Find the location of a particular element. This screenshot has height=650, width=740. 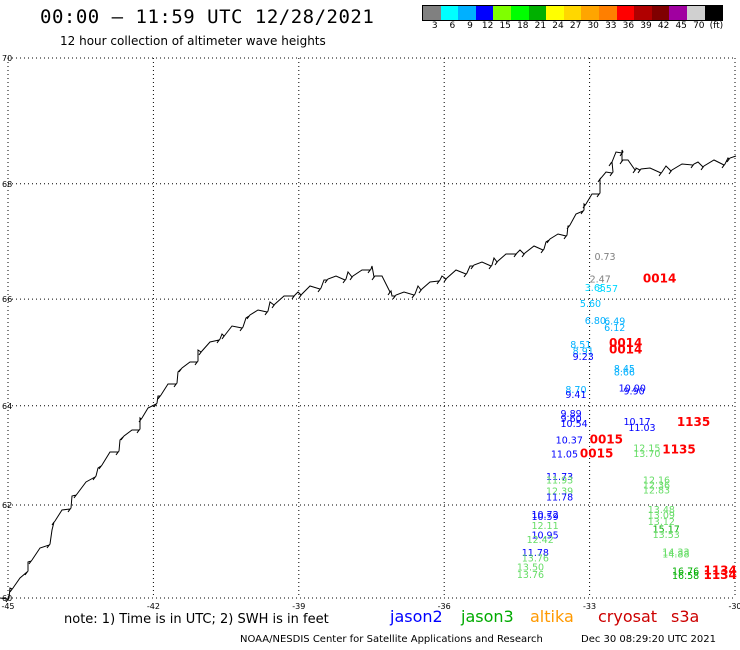

color-scale-label: 24 is located at coordinates (558, 26).